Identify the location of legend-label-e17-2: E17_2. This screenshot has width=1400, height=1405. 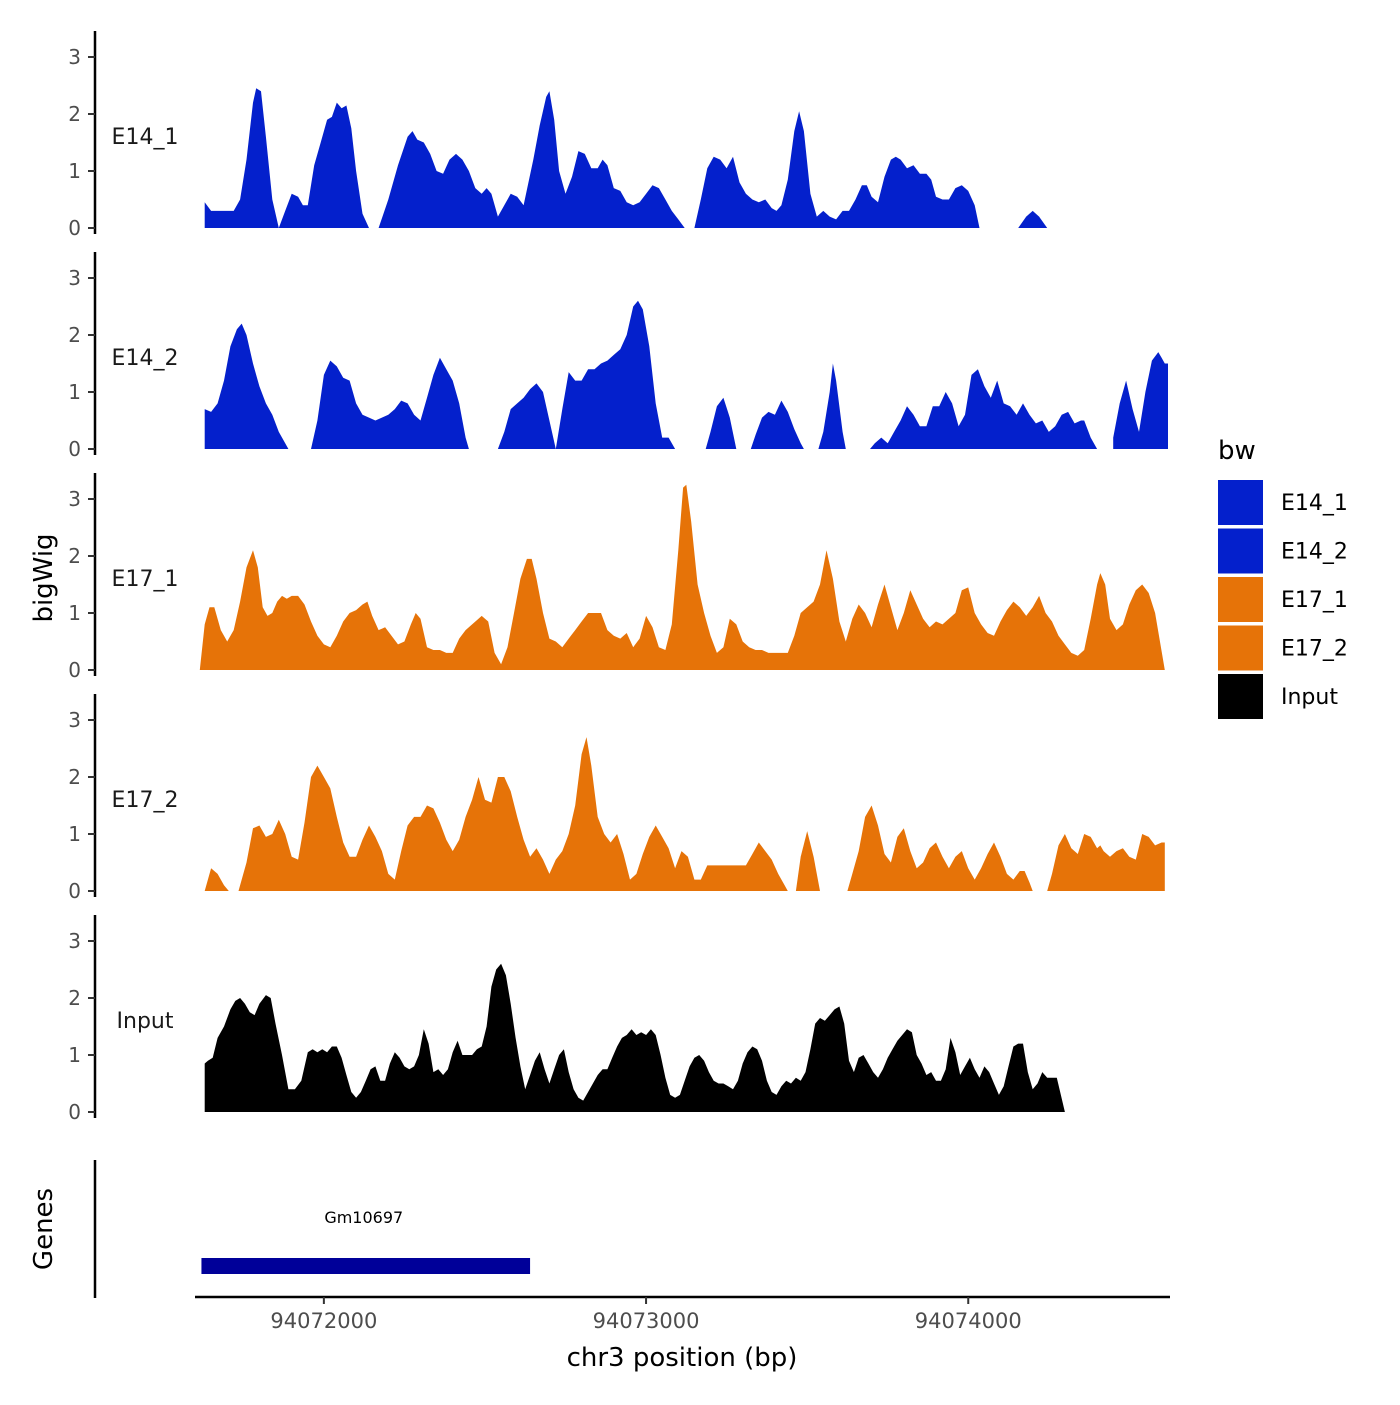
(1314, 649).